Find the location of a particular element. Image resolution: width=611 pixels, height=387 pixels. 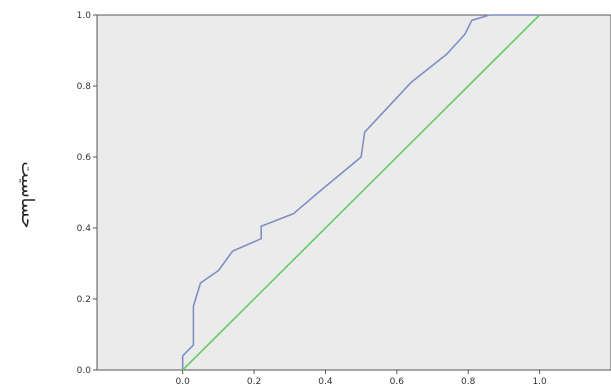

x-tick-label: 0.8 is located at coordinates (468, 382).